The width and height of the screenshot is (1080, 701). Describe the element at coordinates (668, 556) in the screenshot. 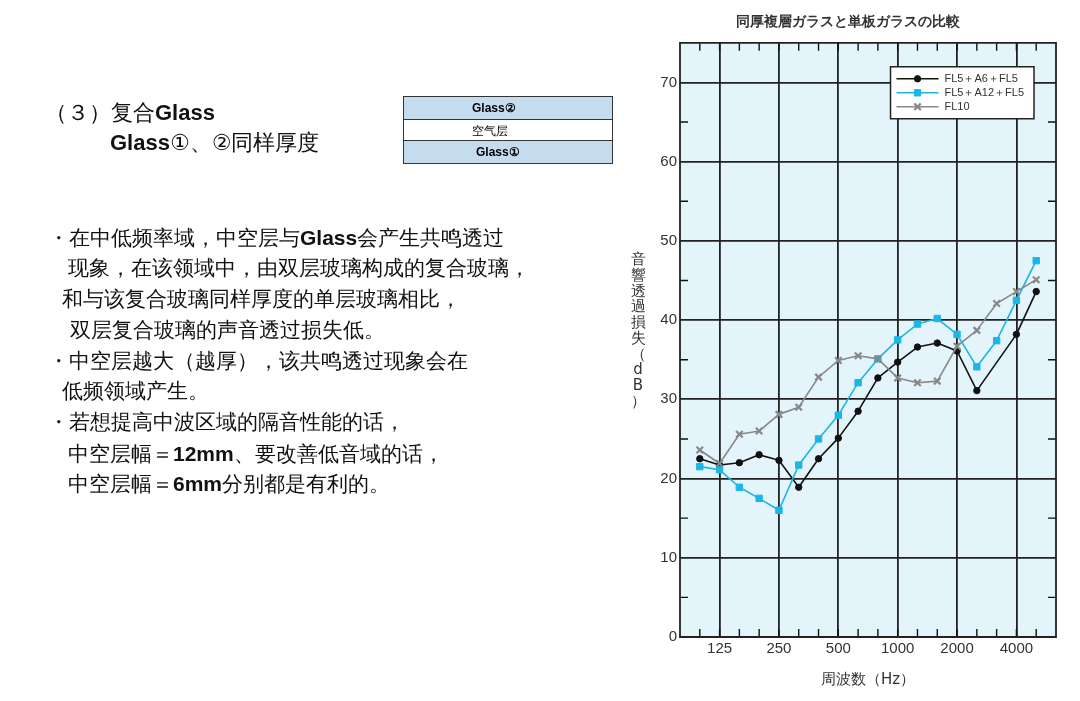

I see `y-tick-label: 10` at that location.